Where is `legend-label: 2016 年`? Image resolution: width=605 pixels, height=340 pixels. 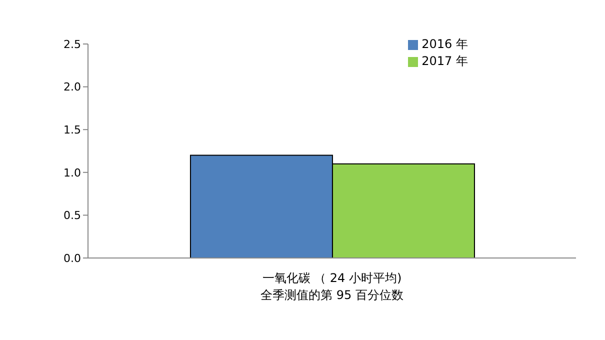 legend-label: 2016 年 is located at coordinates (445, 44).